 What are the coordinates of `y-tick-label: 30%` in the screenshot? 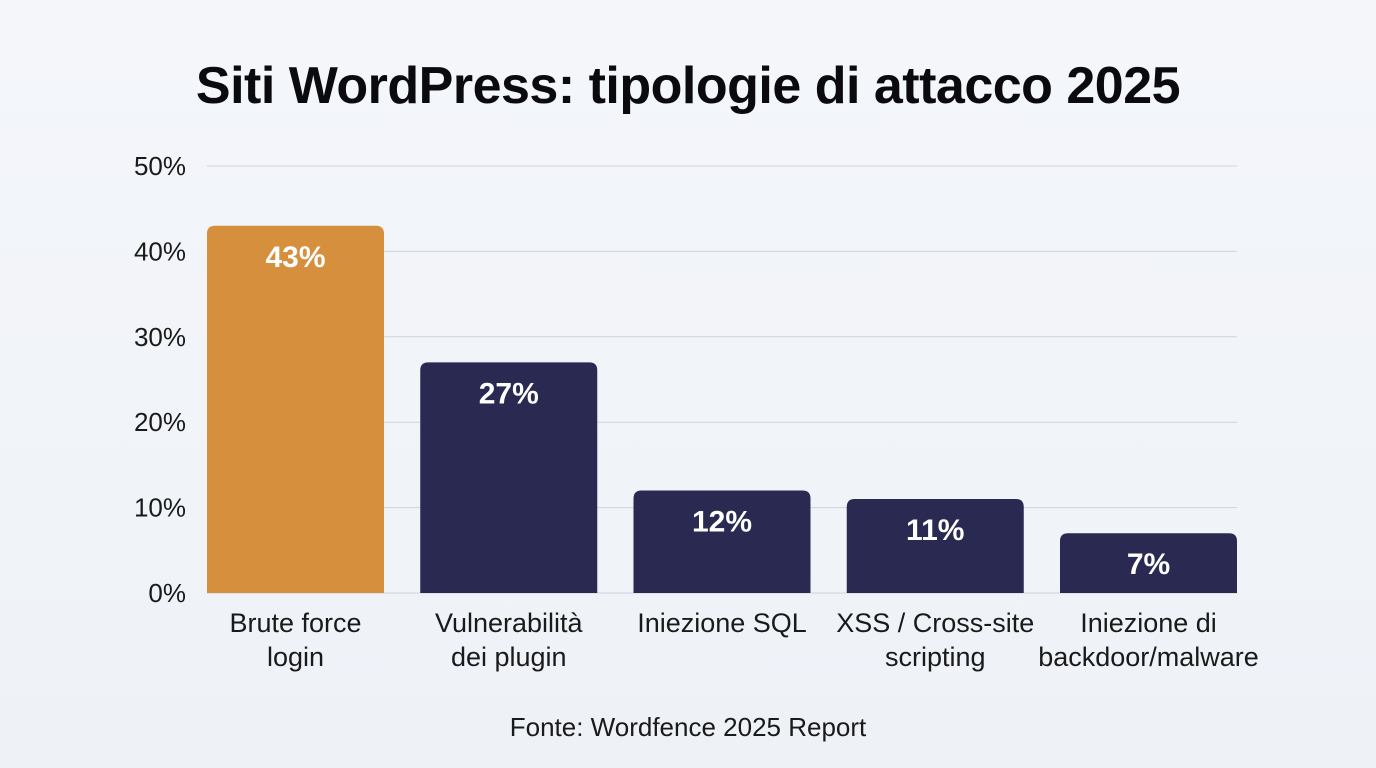 It's located at (160, 337).